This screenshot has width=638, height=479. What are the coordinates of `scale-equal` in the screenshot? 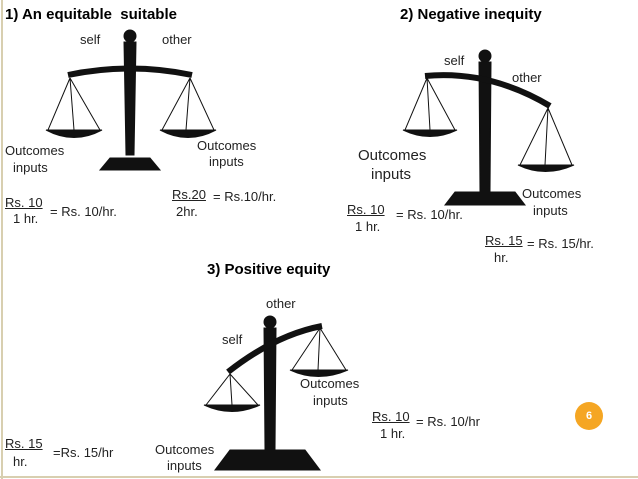 It's located at (131, 100).